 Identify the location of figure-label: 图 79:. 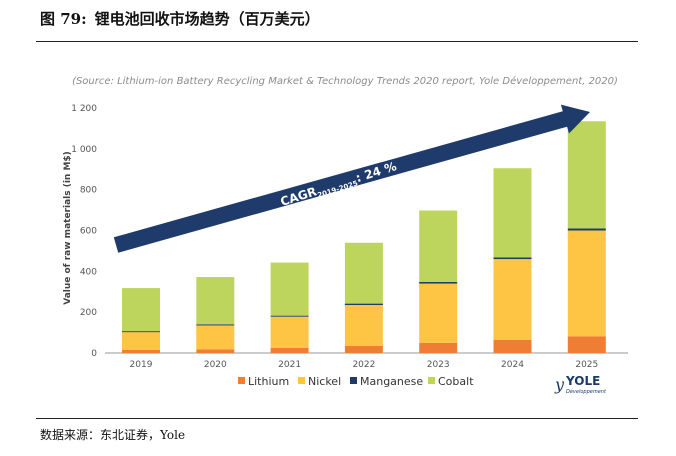
(63, 19).